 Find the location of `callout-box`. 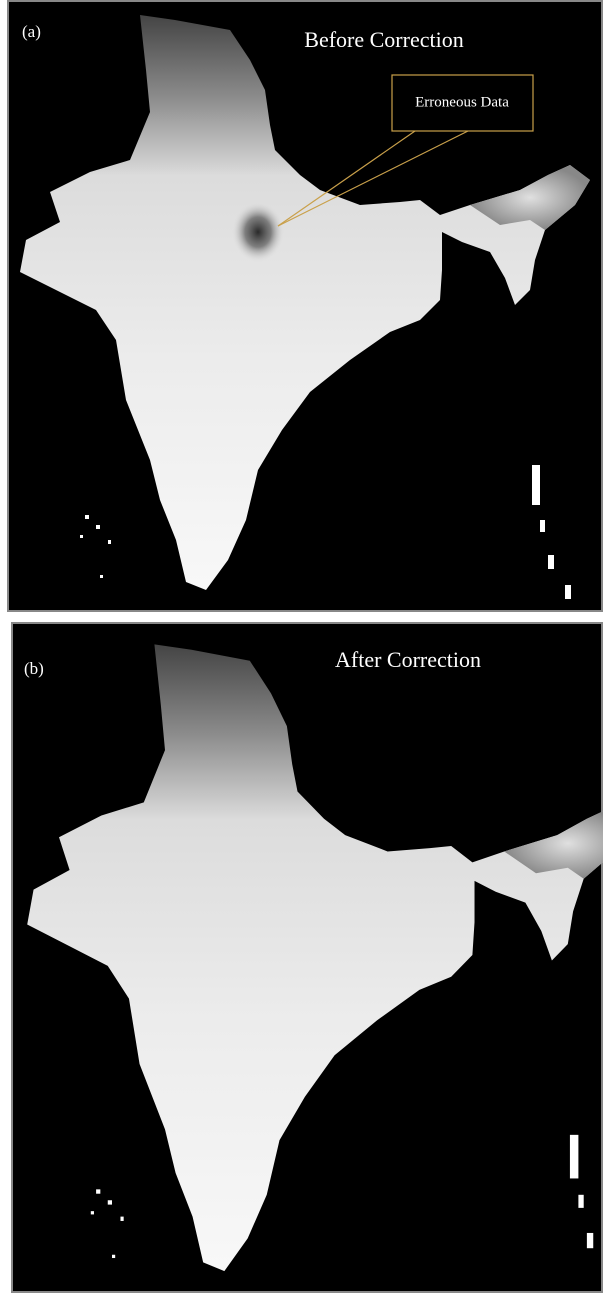

callout-box is located at coordinates (462, 103).